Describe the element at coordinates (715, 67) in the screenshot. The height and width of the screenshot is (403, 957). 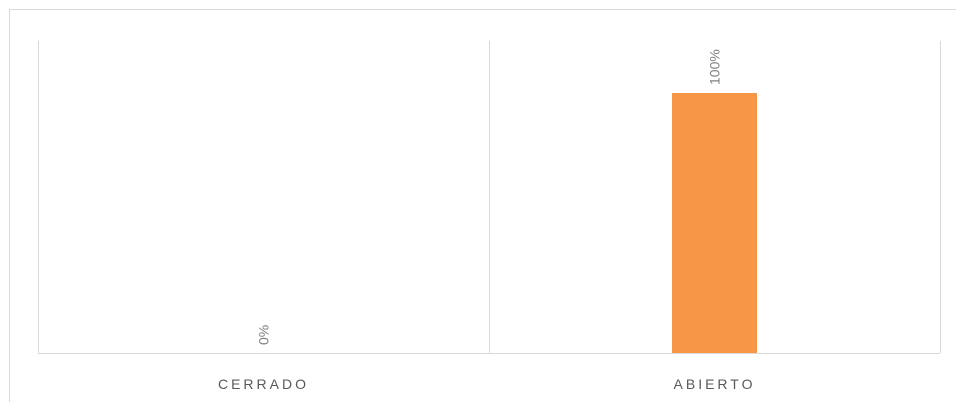
I see `data-label-abierto: 100%` at that location.